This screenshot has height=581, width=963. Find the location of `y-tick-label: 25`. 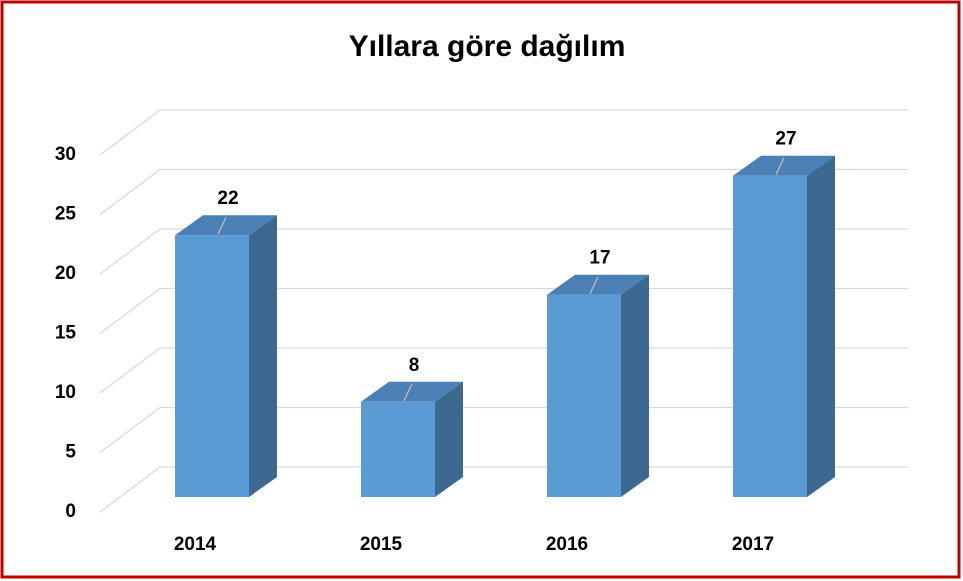

y-tick-label: 25 is located at coordinates (66, 214).